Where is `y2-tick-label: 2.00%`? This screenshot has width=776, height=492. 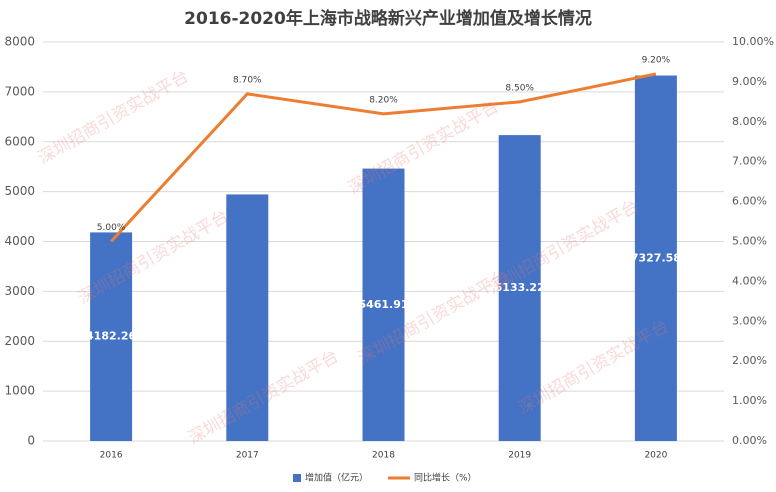 y2-tick-label: 2.00% is located at coordinates (749, 360).